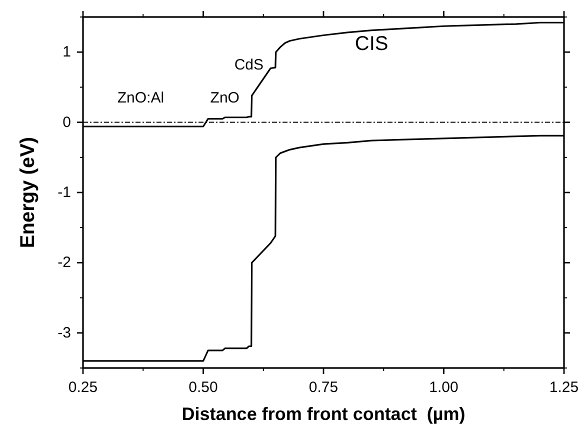 This screenshot has width=584, height=432. What do you see at coordinates (443, 387) in the screenshot?
I see `x-tick-label: 1.00` at bounding box center [443, 387].